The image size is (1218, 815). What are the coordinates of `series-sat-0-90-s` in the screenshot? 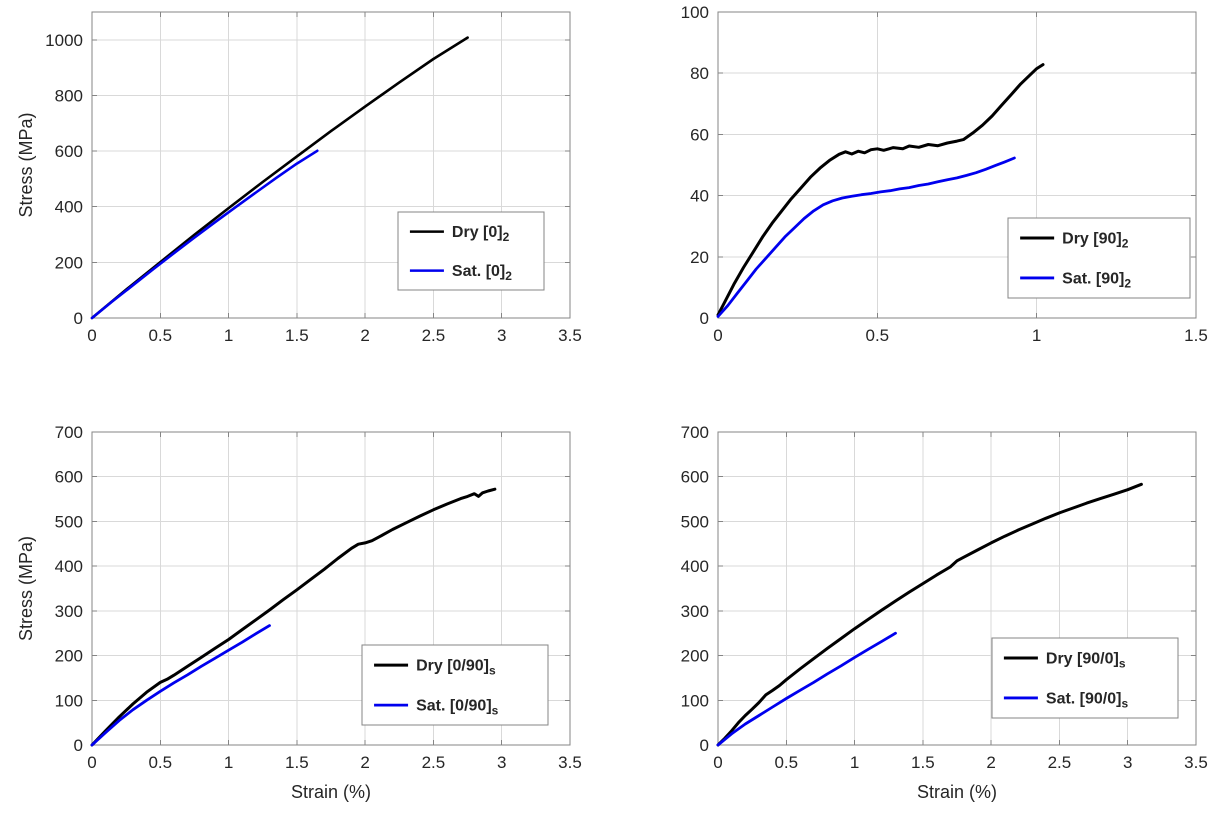 It's located at (180, 685).